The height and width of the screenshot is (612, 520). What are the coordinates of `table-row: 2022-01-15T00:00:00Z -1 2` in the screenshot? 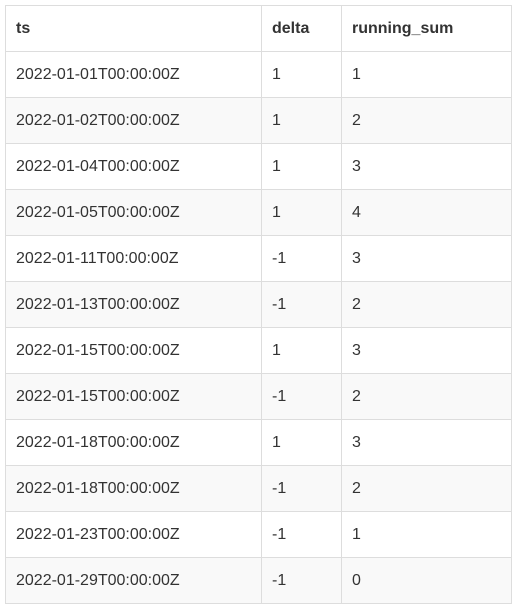 It's located at (258, 396).